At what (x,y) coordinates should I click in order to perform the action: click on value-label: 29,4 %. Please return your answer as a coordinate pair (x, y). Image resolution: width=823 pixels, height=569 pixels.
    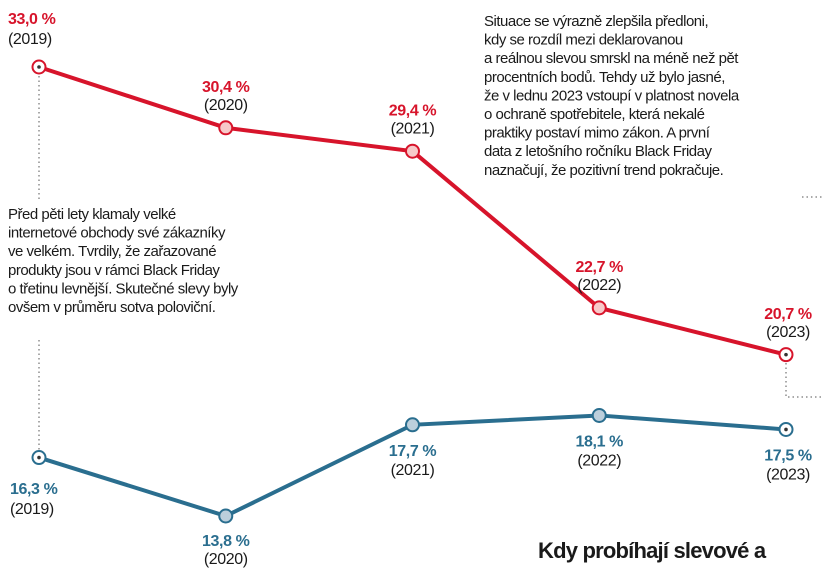
    Looking at the image, I should click on (413, 110).